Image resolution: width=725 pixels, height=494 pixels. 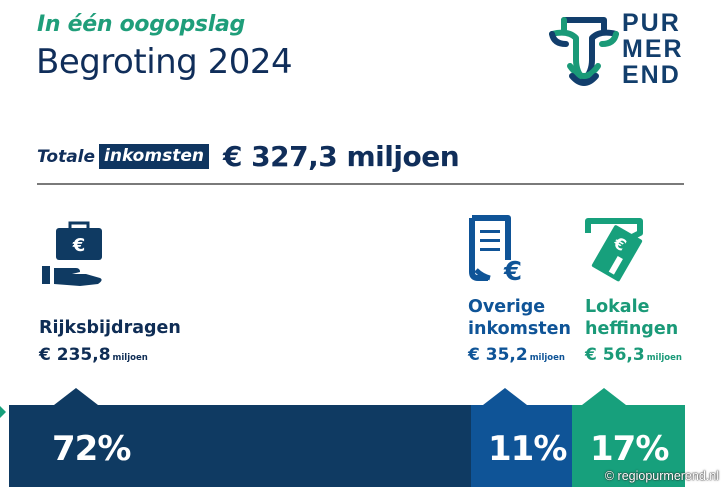 What do you see at coordinates (653, 49) in the screenshot?
I see `logo-text: PUR MER END` at bounding box center [653, 49].